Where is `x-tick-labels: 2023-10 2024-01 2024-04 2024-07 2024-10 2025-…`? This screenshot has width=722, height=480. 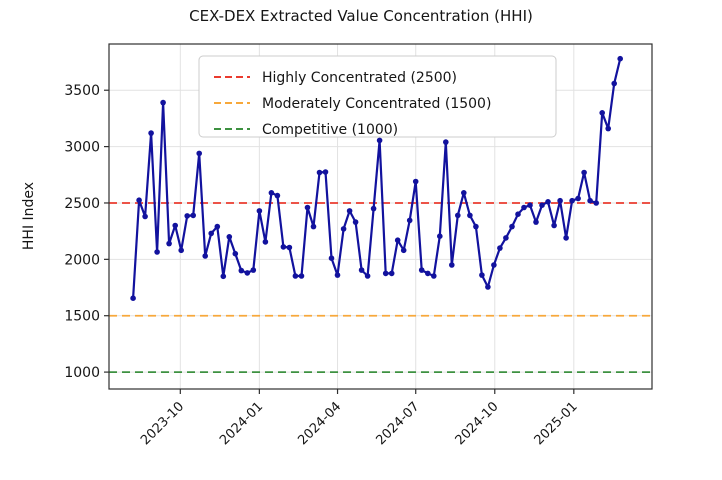 x-tick-labels: 2023-10 2024-01 2024-04 2024-07 2024-10 2025-… is located at coordinates (359, 423).